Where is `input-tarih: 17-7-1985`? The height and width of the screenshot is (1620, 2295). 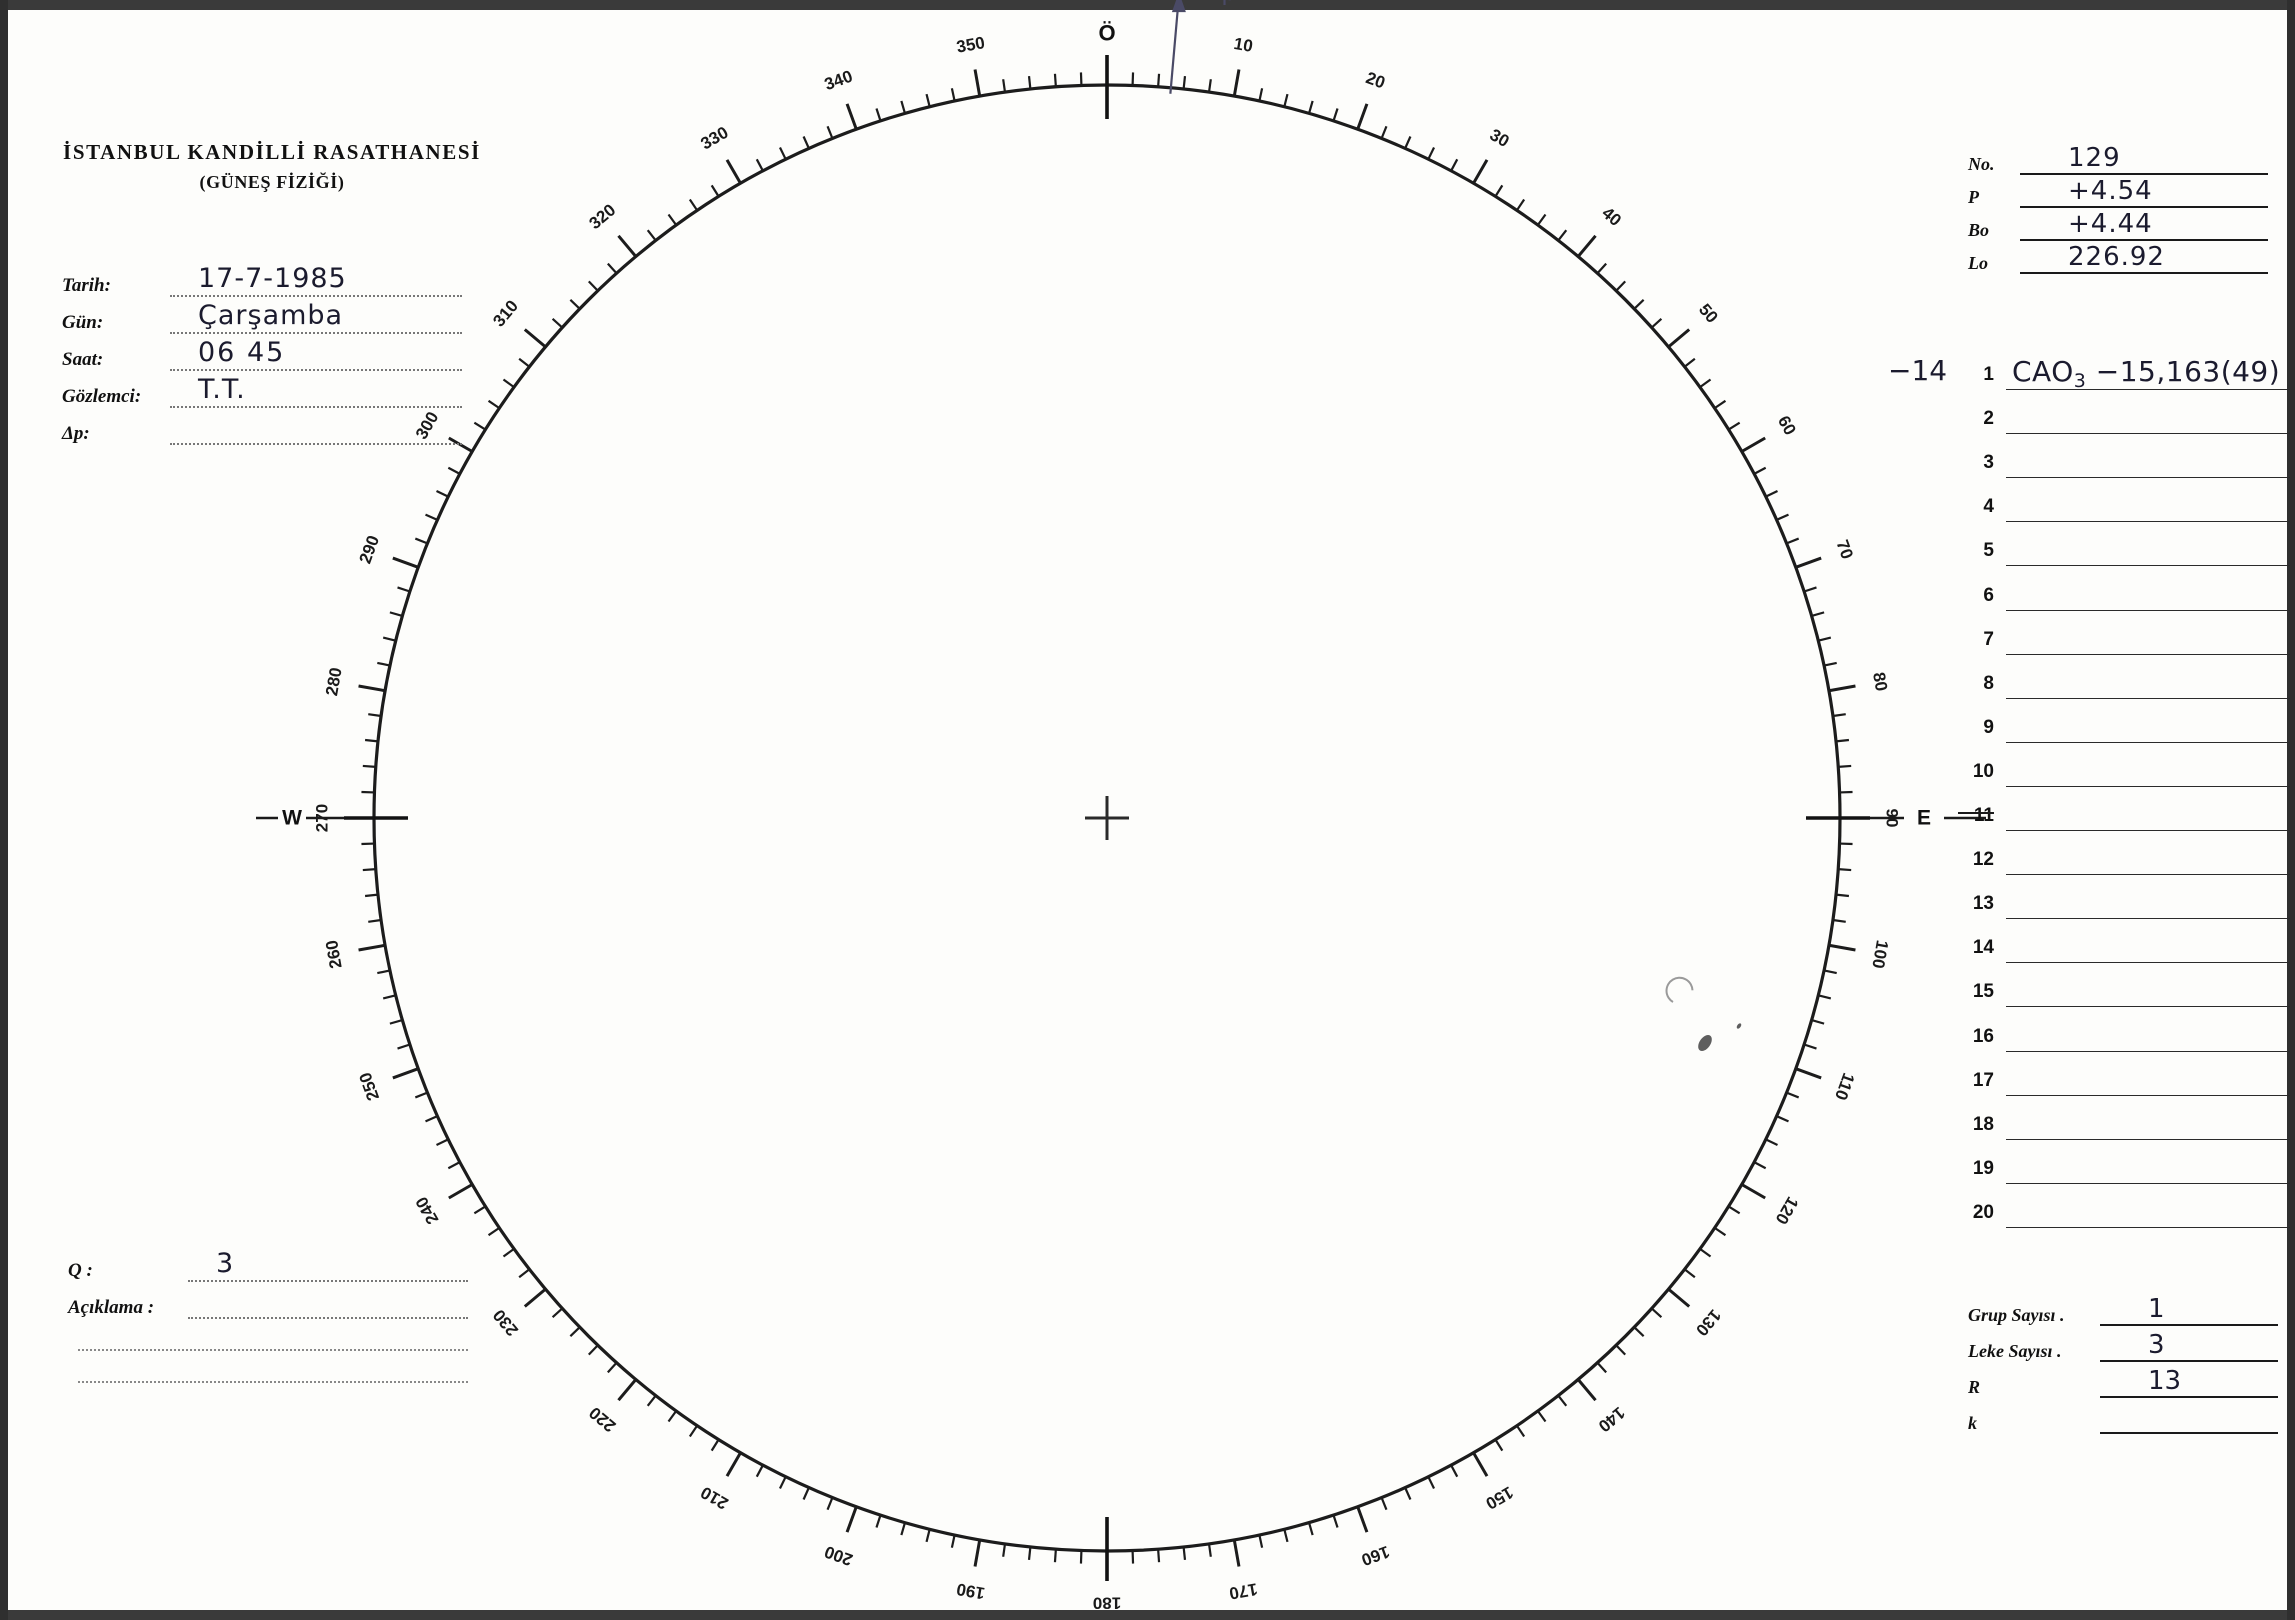 input-tarih: 17-7-1985 is located at coordinates (316, 280).